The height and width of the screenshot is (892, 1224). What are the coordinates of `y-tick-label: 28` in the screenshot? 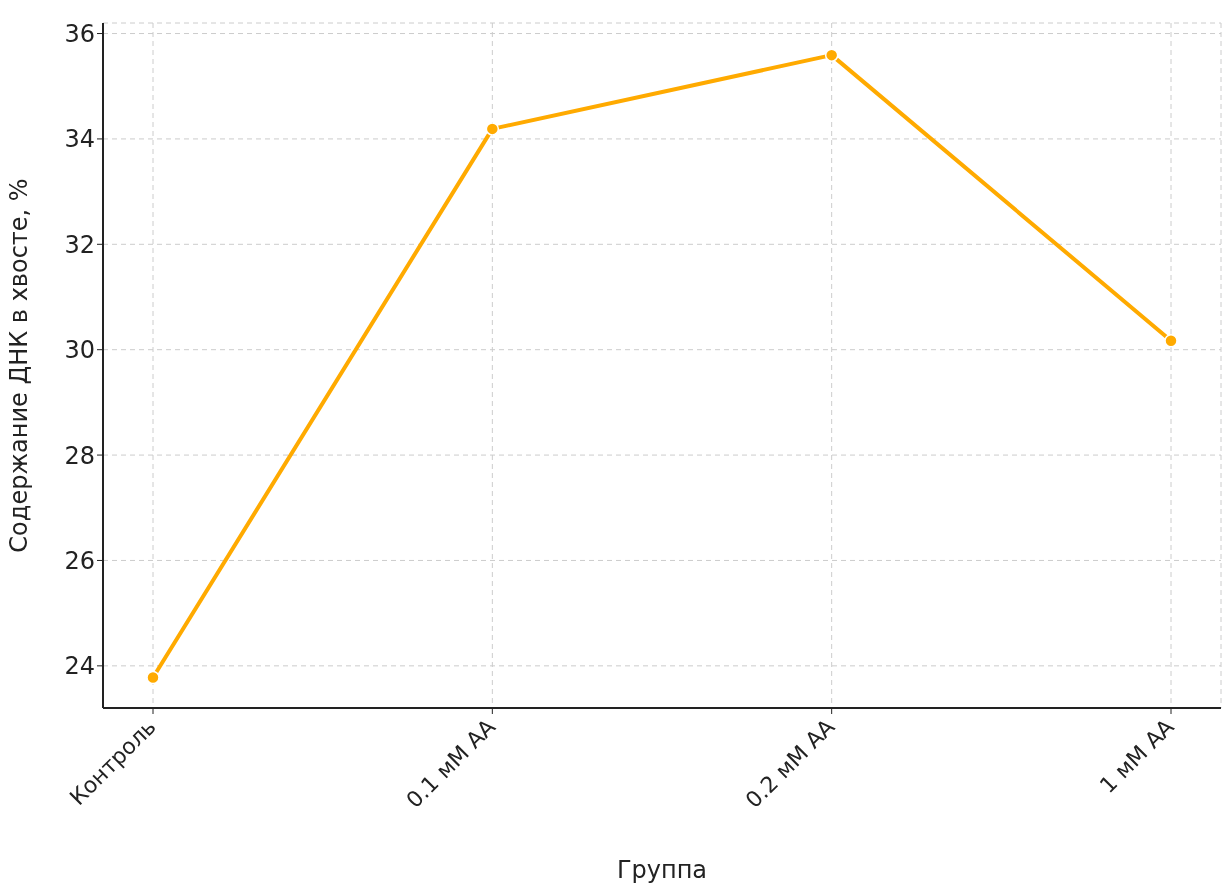 It's located at (79, 455).